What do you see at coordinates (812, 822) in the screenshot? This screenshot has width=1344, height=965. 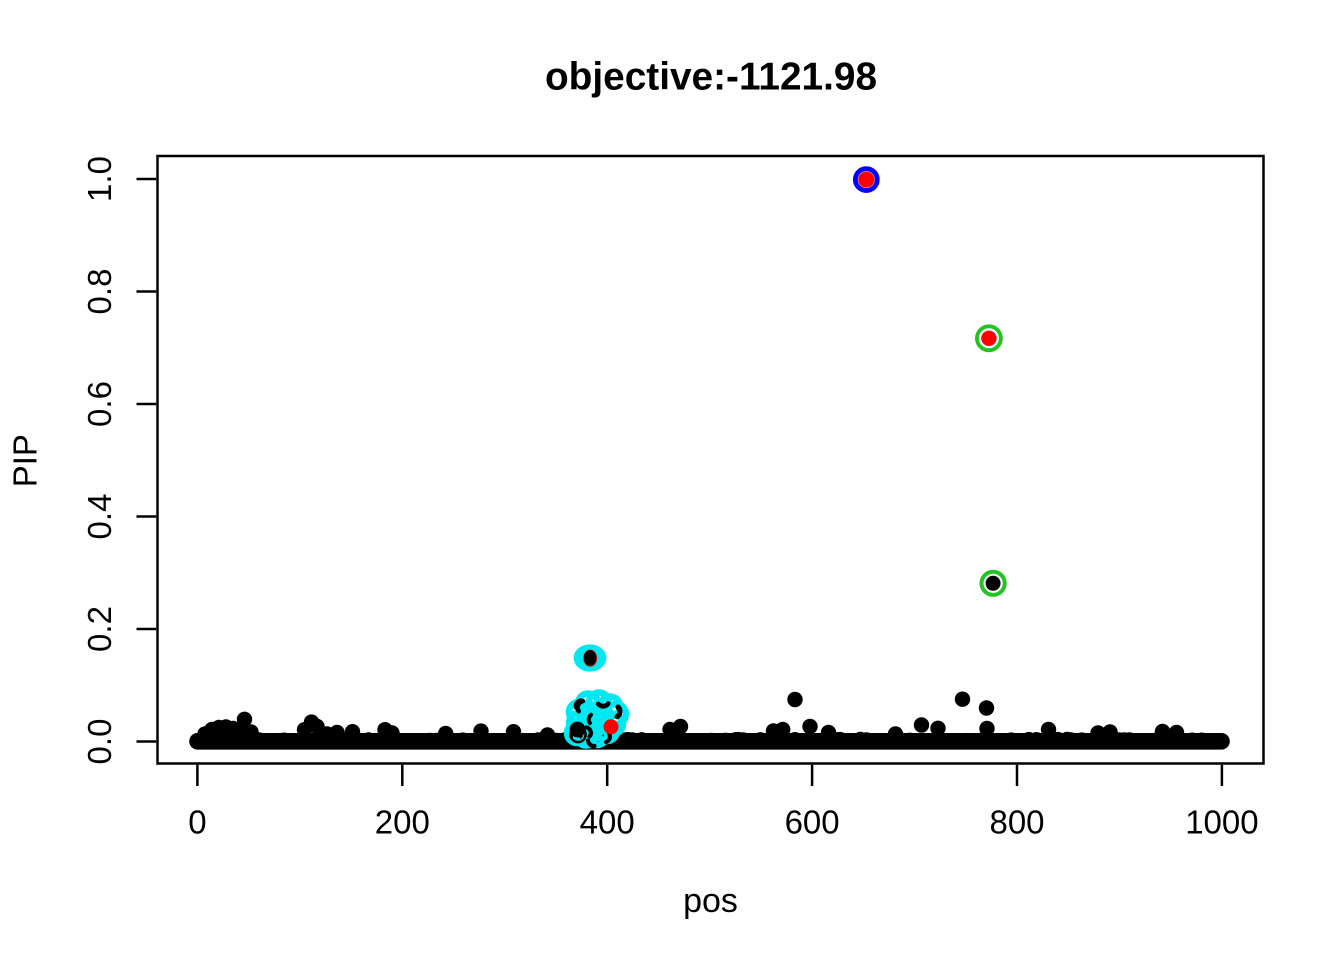 I see `svg-text: 600` at bounding box center [812, 822].